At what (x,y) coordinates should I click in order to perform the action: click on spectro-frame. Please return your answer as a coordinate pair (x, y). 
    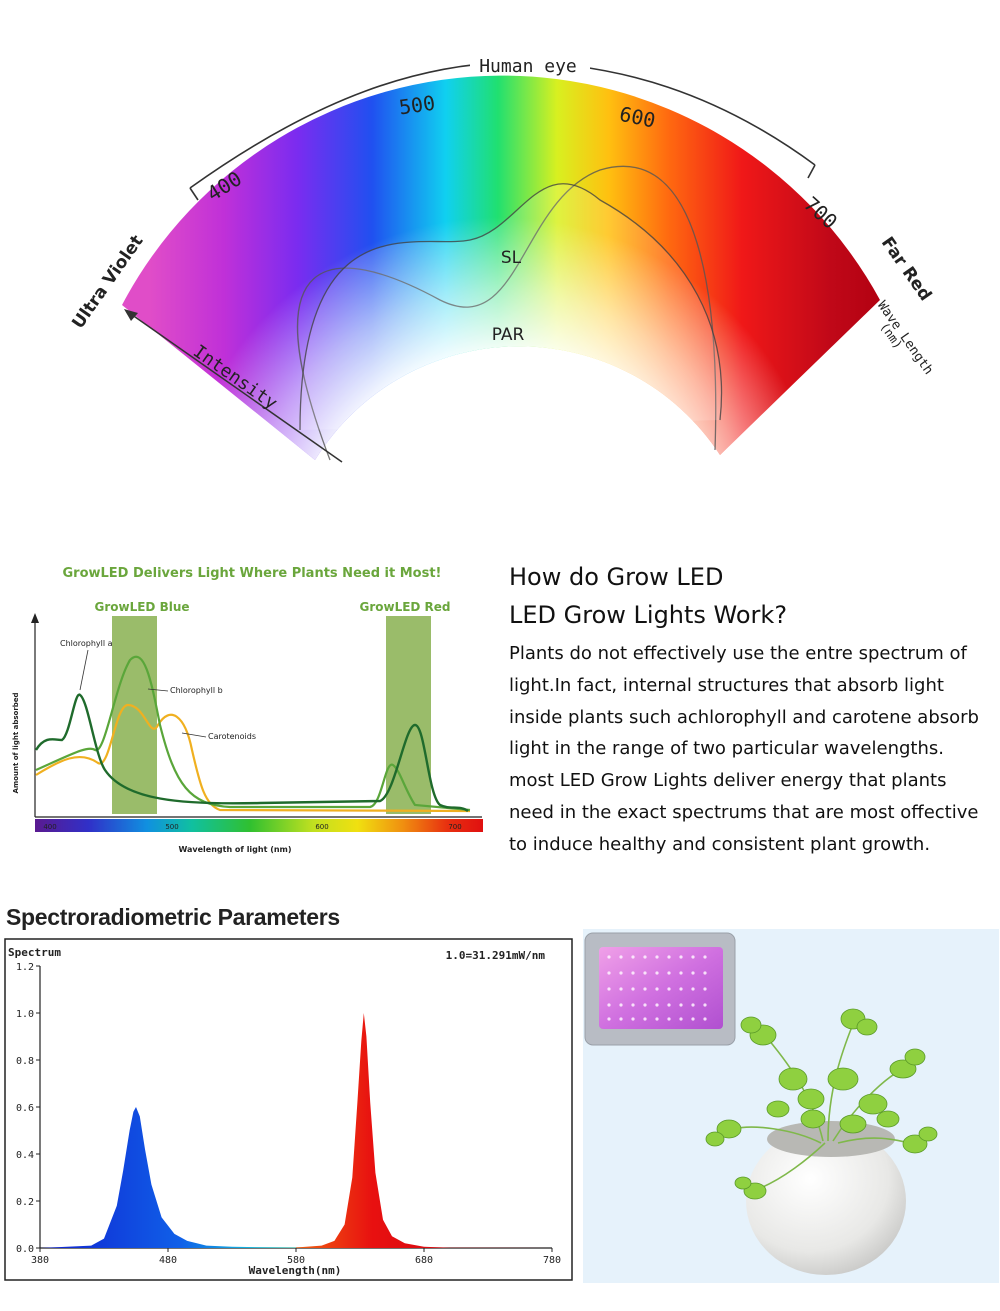
    Looking at the image, I should click on (288, 1109).